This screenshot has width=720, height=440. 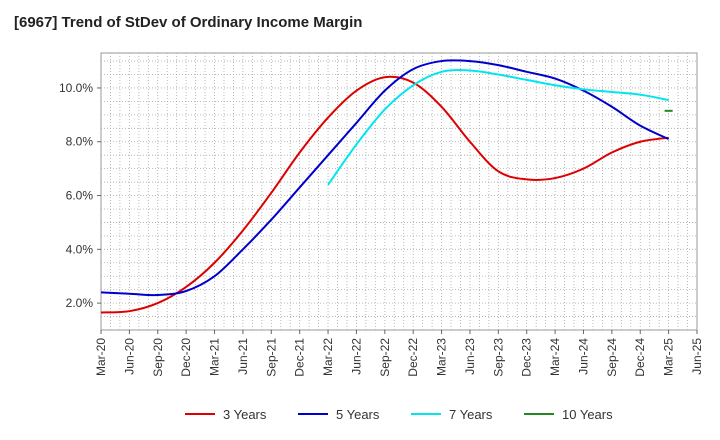 I want to click on x-tick-label: Jun-22, so click(x=356, y=356).